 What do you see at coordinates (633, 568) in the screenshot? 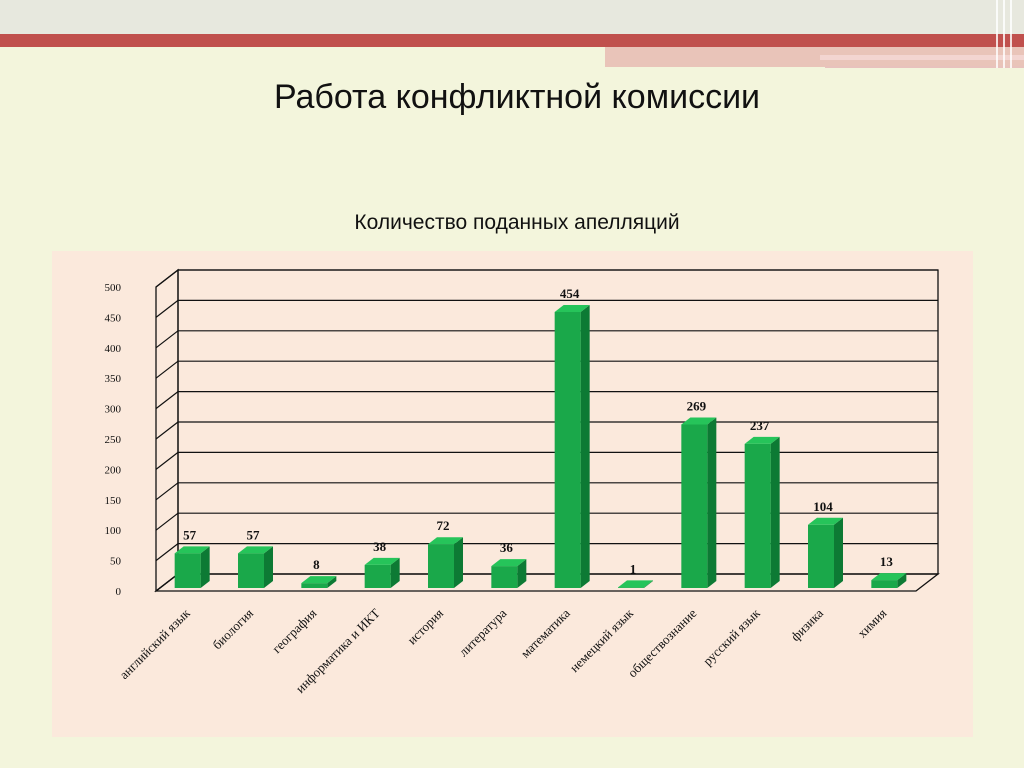
I see `data-label: 1` at bounding box center [633, 568].